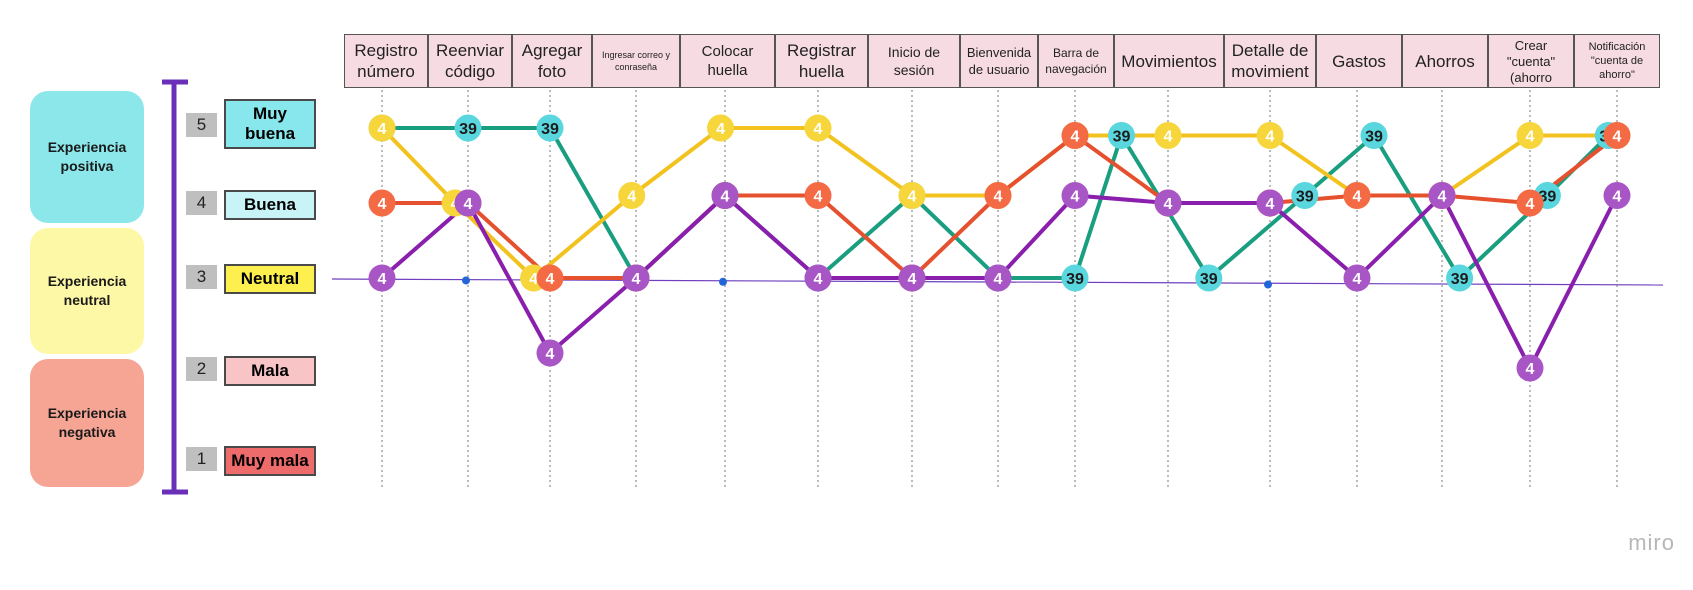 The width and height of the screenshot is (1693, 590). Describe the element at coordinates (999, 61) in the screenshot. I see `step-header: Bienvenida de usuario` at that location.